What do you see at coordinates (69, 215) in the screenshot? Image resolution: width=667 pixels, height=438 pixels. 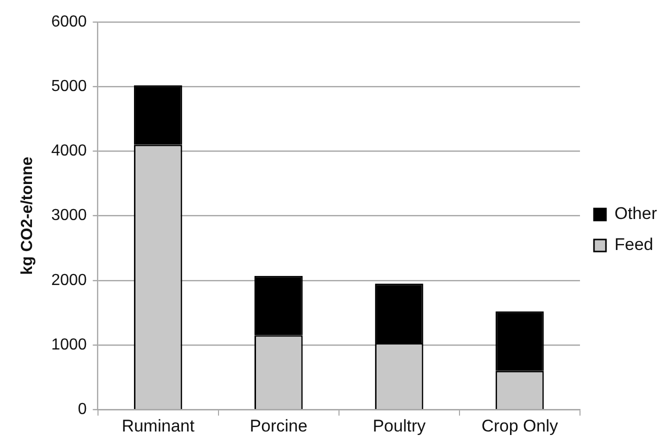 I see `y-tick-label: 3000` at bounding box center [69, 215].